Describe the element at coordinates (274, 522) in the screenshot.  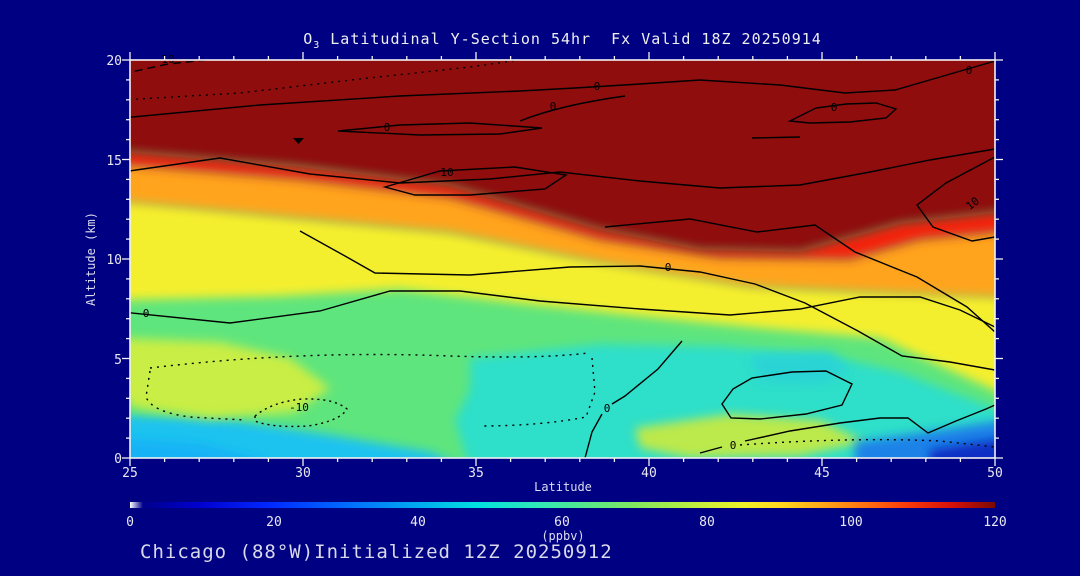
I see `colorbar-tick: 20` at that location.